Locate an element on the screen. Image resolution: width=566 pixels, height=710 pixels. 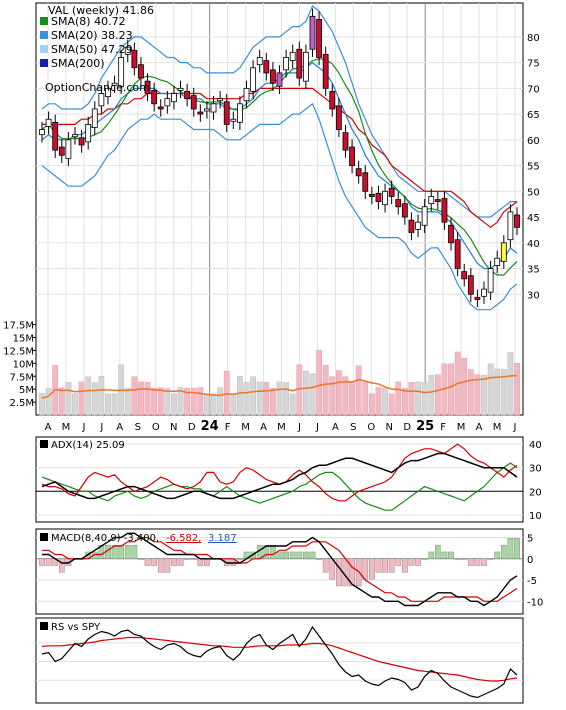
adx-panel is located at coordinates (279, 479).